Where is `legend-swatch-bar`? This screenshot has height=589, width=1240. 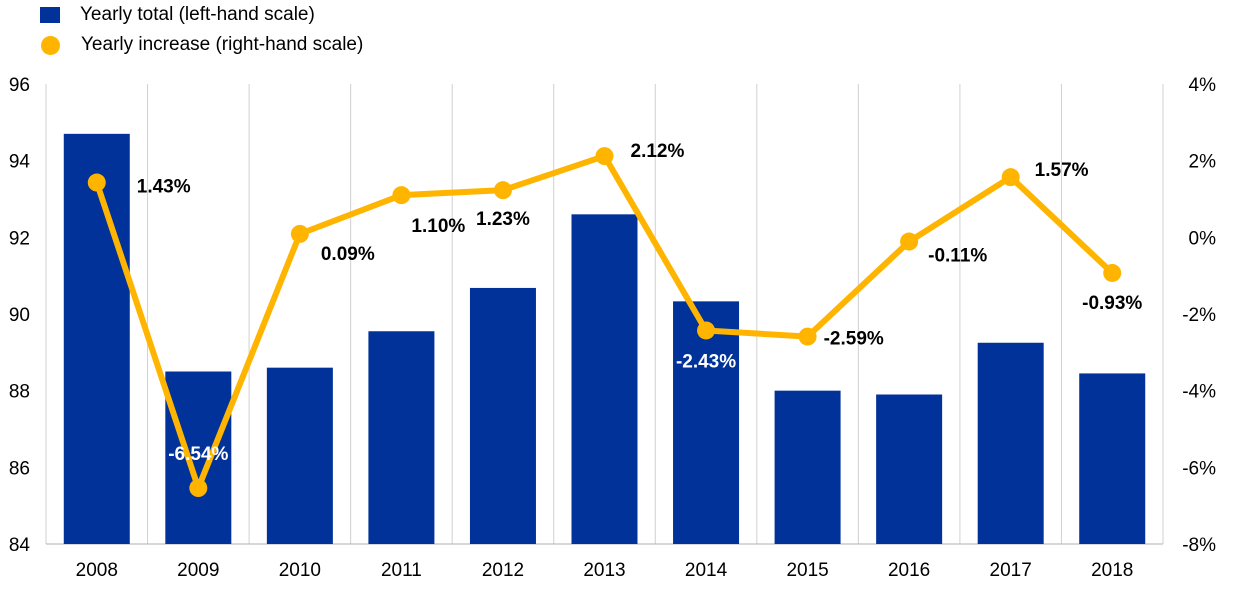 legend-swatch-bar is located at coordinates (50, 15).